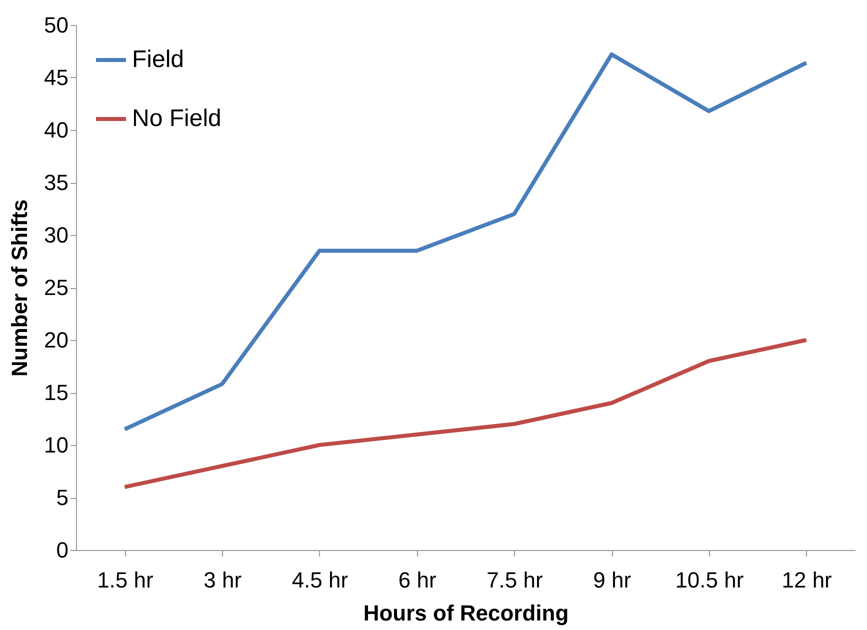 The image size is (867, 630). What do you see at coordinates (807, 580) in the screenshot?
I see `x-tick-label: 12 hr` at bounding box center [807, 580].